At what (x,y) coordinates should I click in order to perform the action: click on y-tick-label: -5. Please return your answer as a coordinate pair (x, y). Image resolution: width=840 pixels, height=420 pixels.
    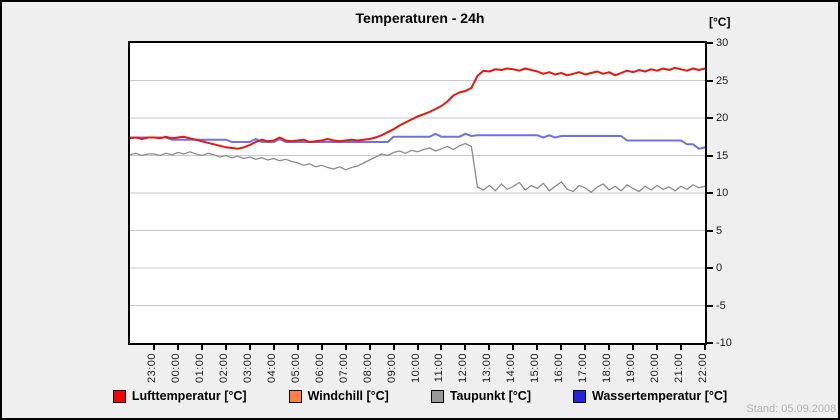
    Looking at the image, I should click on (721, 305).